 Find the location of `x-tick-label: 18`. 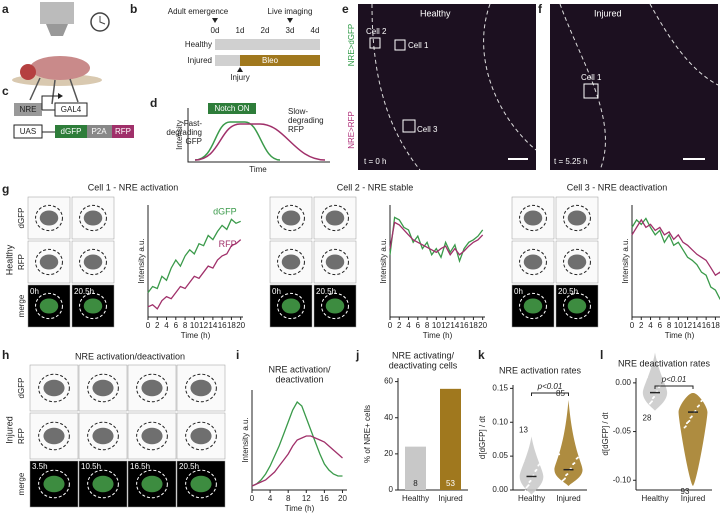

x-tick-label: 18 is located at coordinates (231, 325).